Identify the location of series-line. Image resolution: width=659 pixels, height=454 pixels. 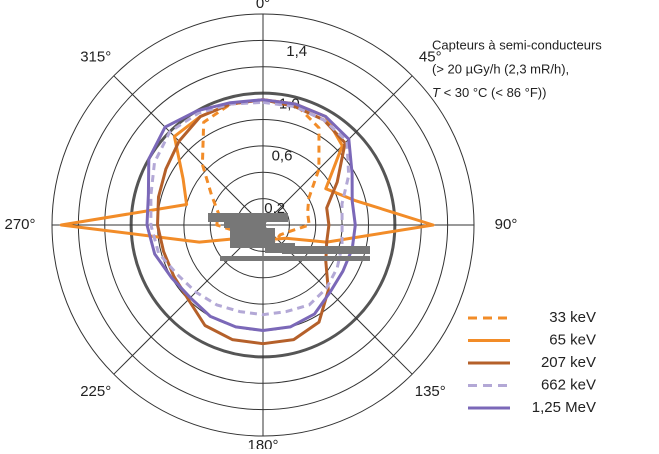
(250, 208).